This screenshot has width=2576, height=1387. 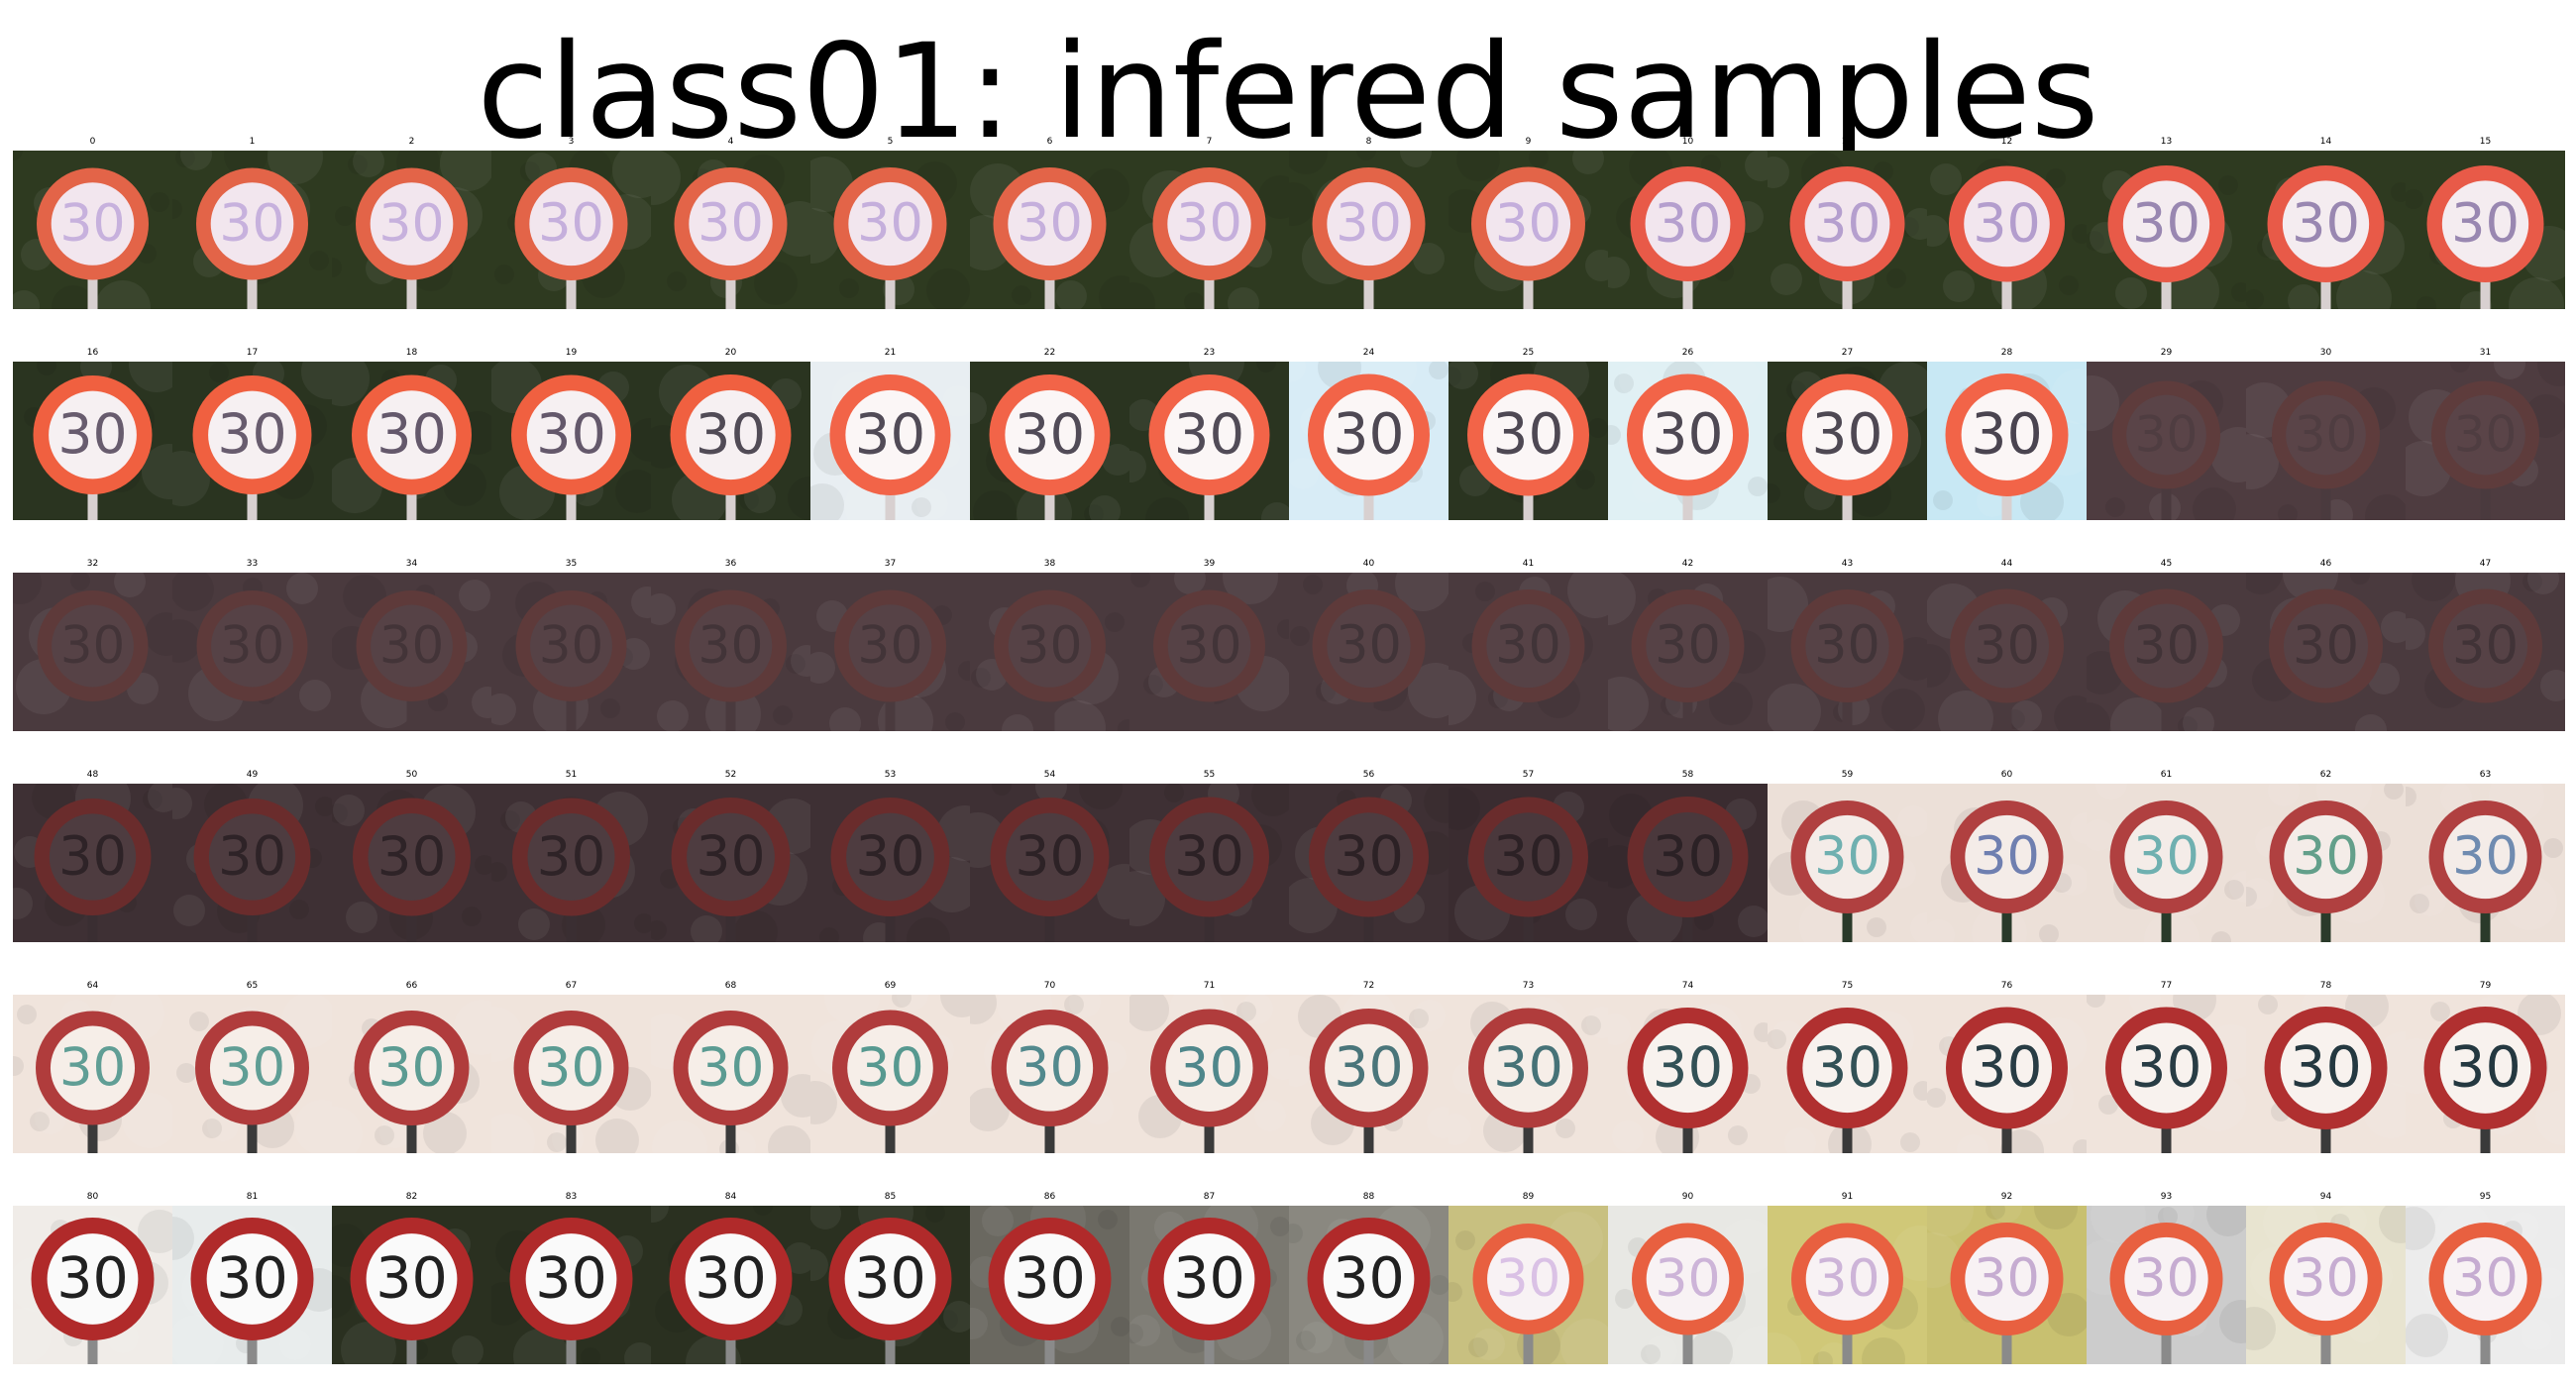 What do you see at coordinates (1529, 856) in the screenshot?
I see `sample-tile: 57 30` at bounding box center [1529, 856].